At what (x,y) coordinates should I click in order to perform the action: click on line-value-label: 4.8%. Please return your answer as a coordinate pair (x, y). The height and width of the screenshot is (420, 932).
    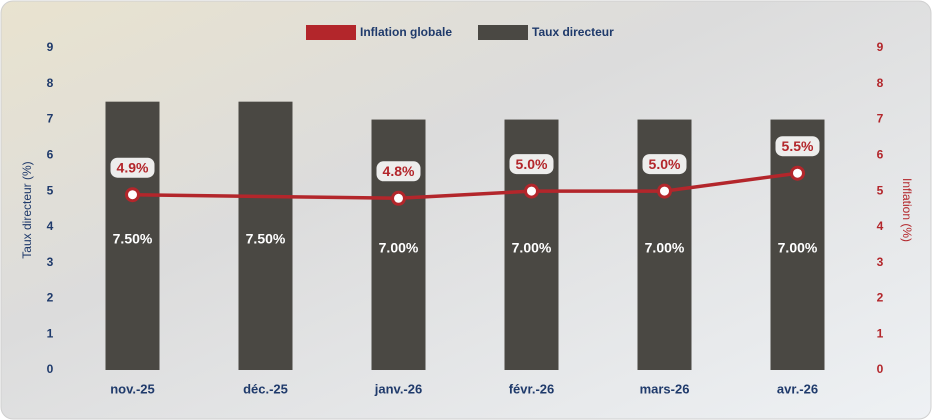
    Looking at the image, I should click on (399, 171).